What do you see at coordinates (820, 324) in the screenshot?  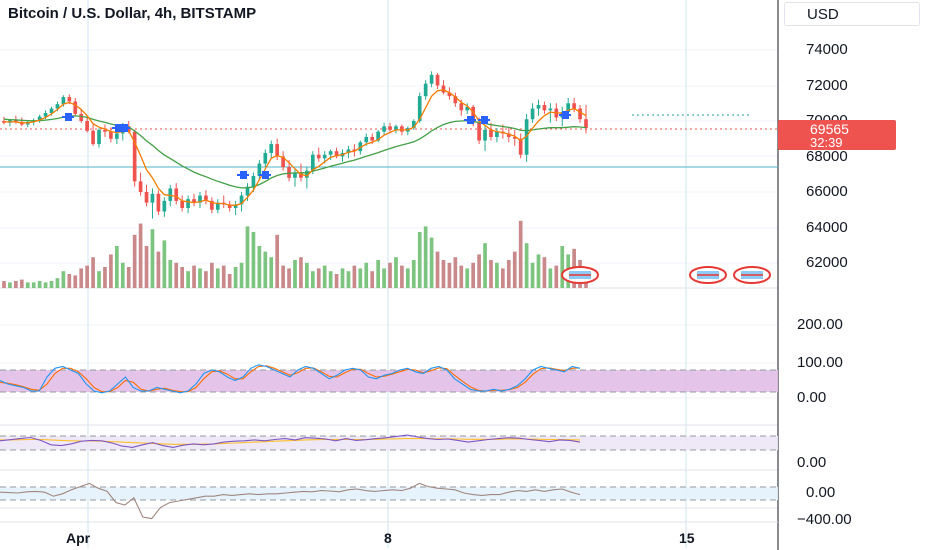 I see `osc1-axis-label: 200.00` at bounding box center [820, 324].